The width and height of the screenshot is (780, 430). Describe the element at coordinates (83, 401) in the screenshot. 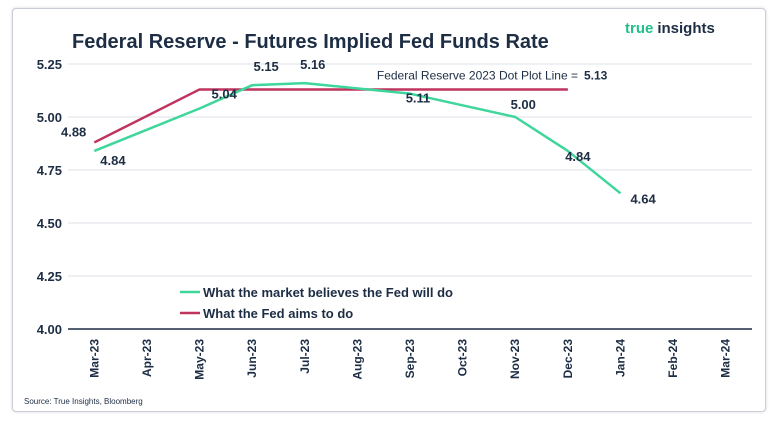

I see `source-note: Source: True Insights, Bloomberg` at that location.